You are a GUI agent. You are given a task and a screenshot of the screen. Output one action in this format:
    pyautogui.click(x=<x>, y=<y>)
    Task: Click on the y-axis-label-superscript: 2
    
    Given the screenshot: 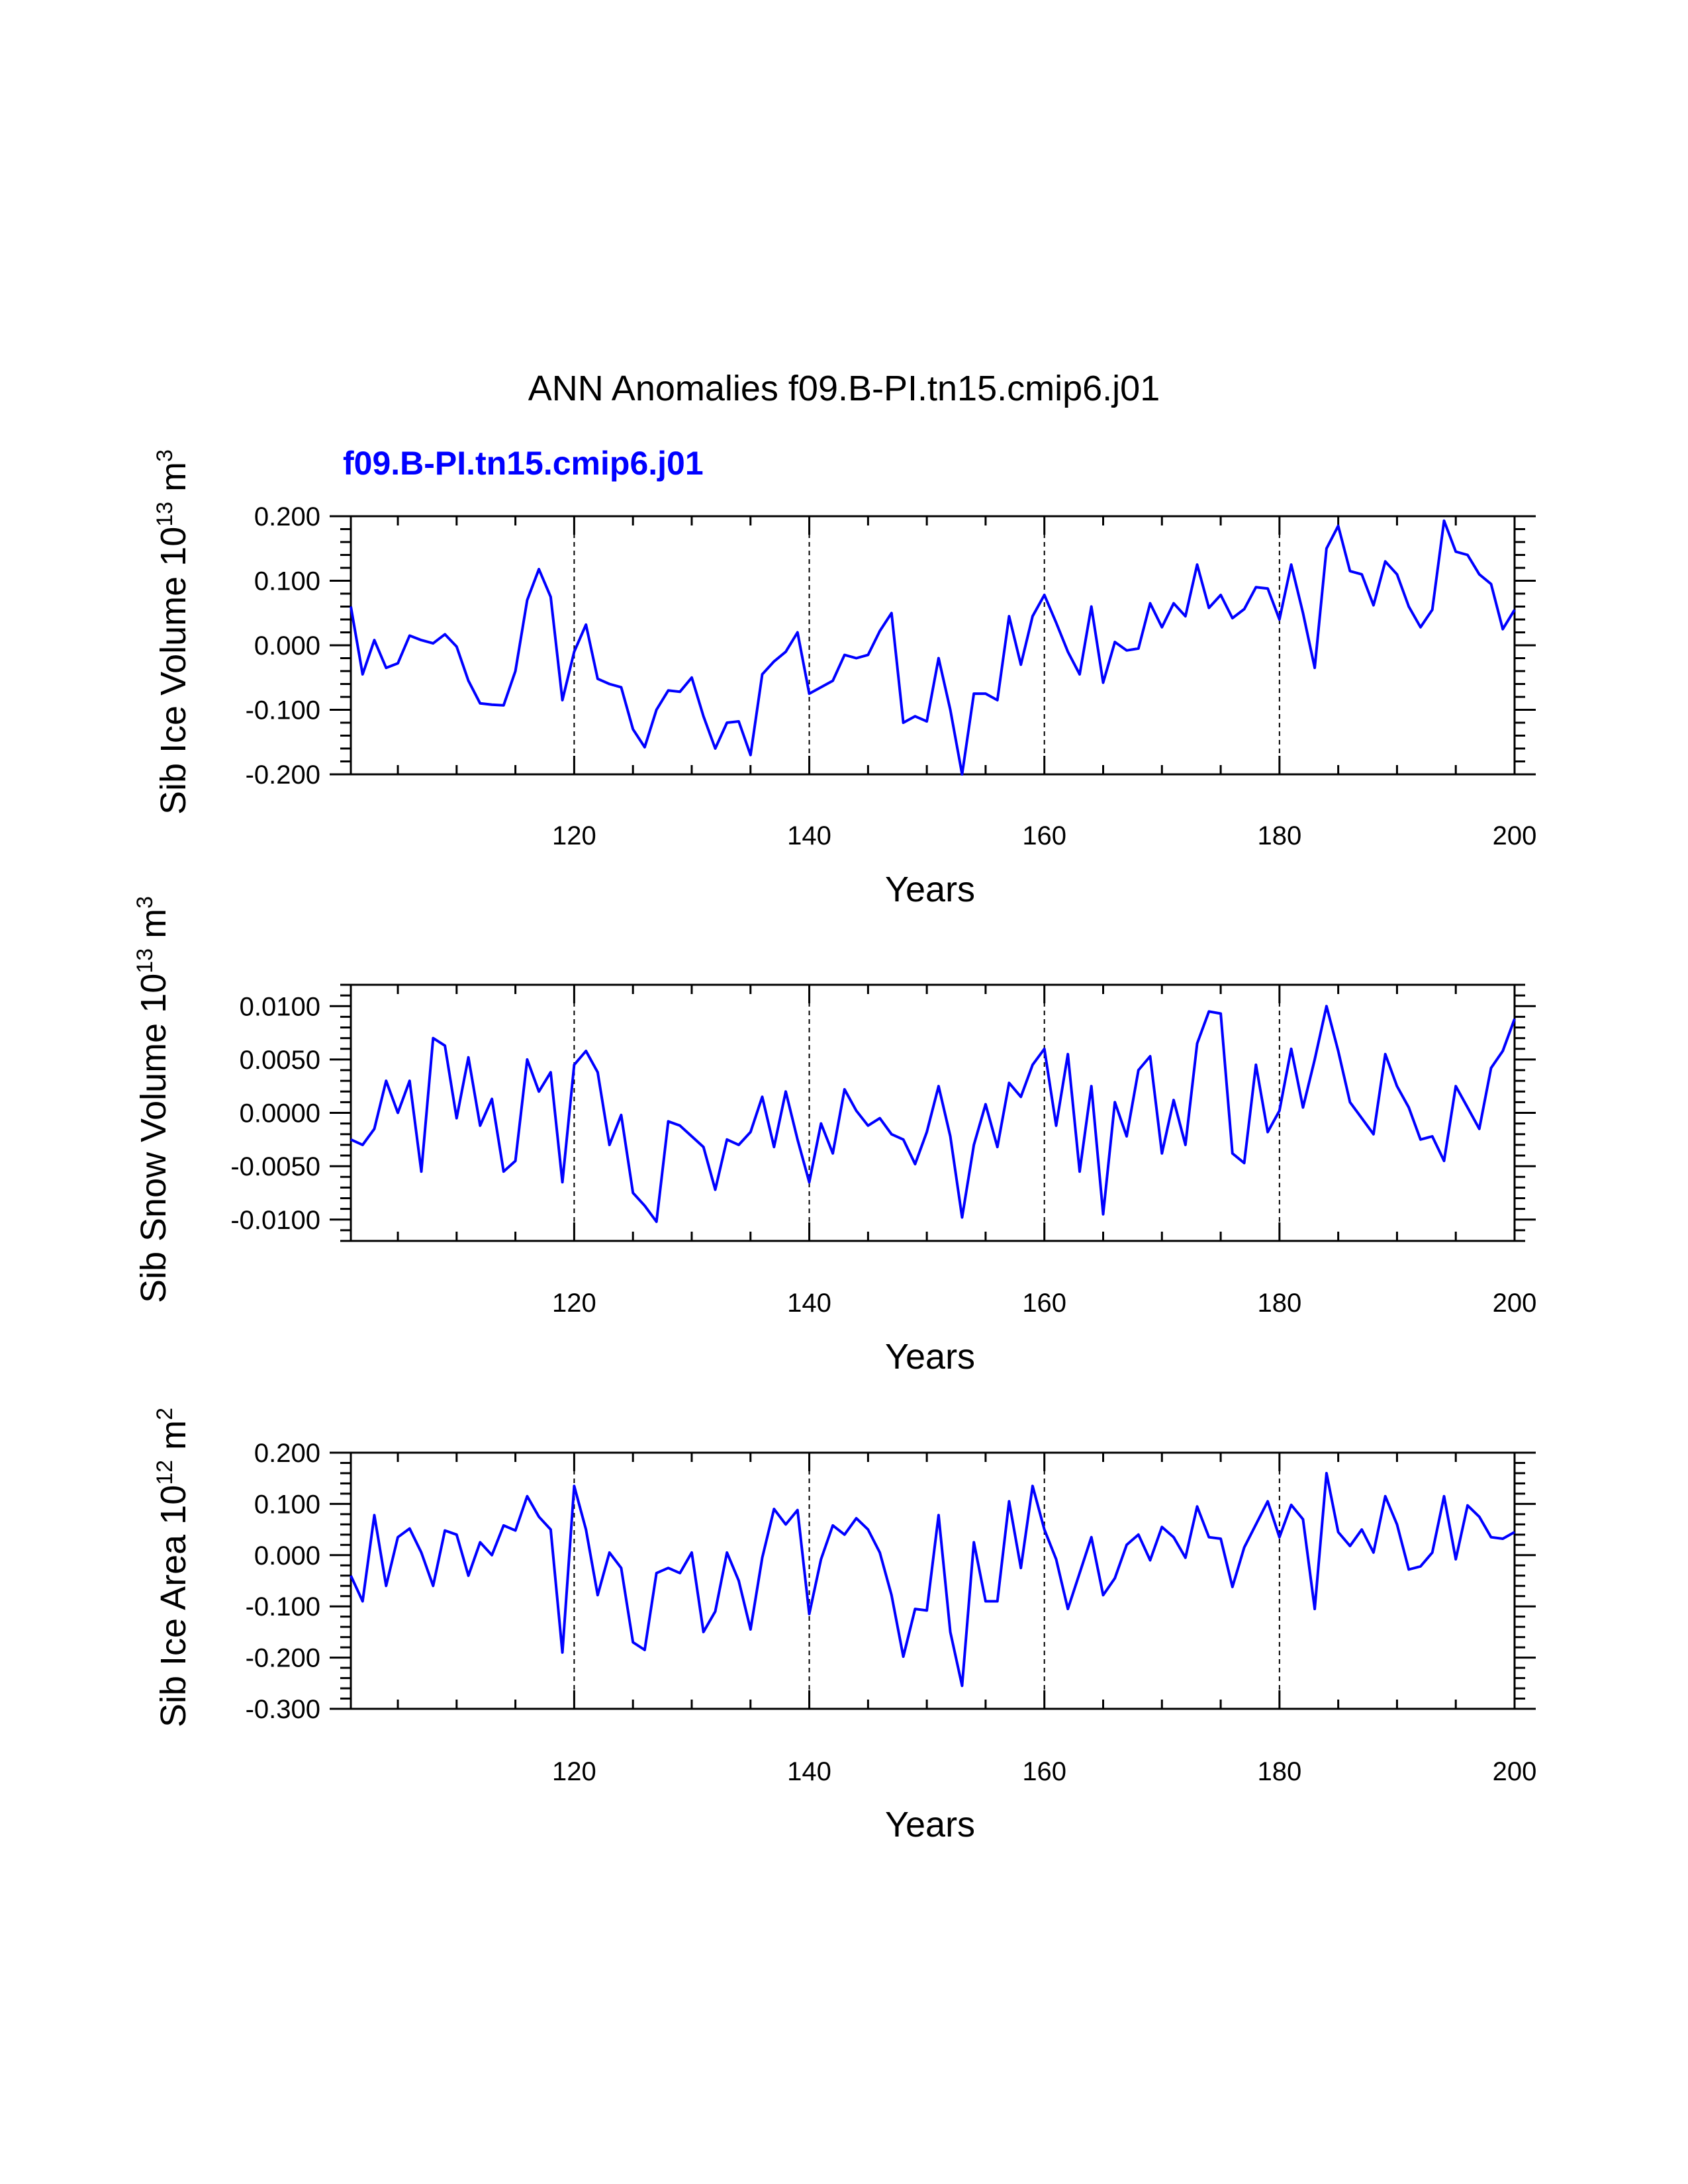 What is the action you would take?
    pyautogui.click(x=164, y=1414)
    